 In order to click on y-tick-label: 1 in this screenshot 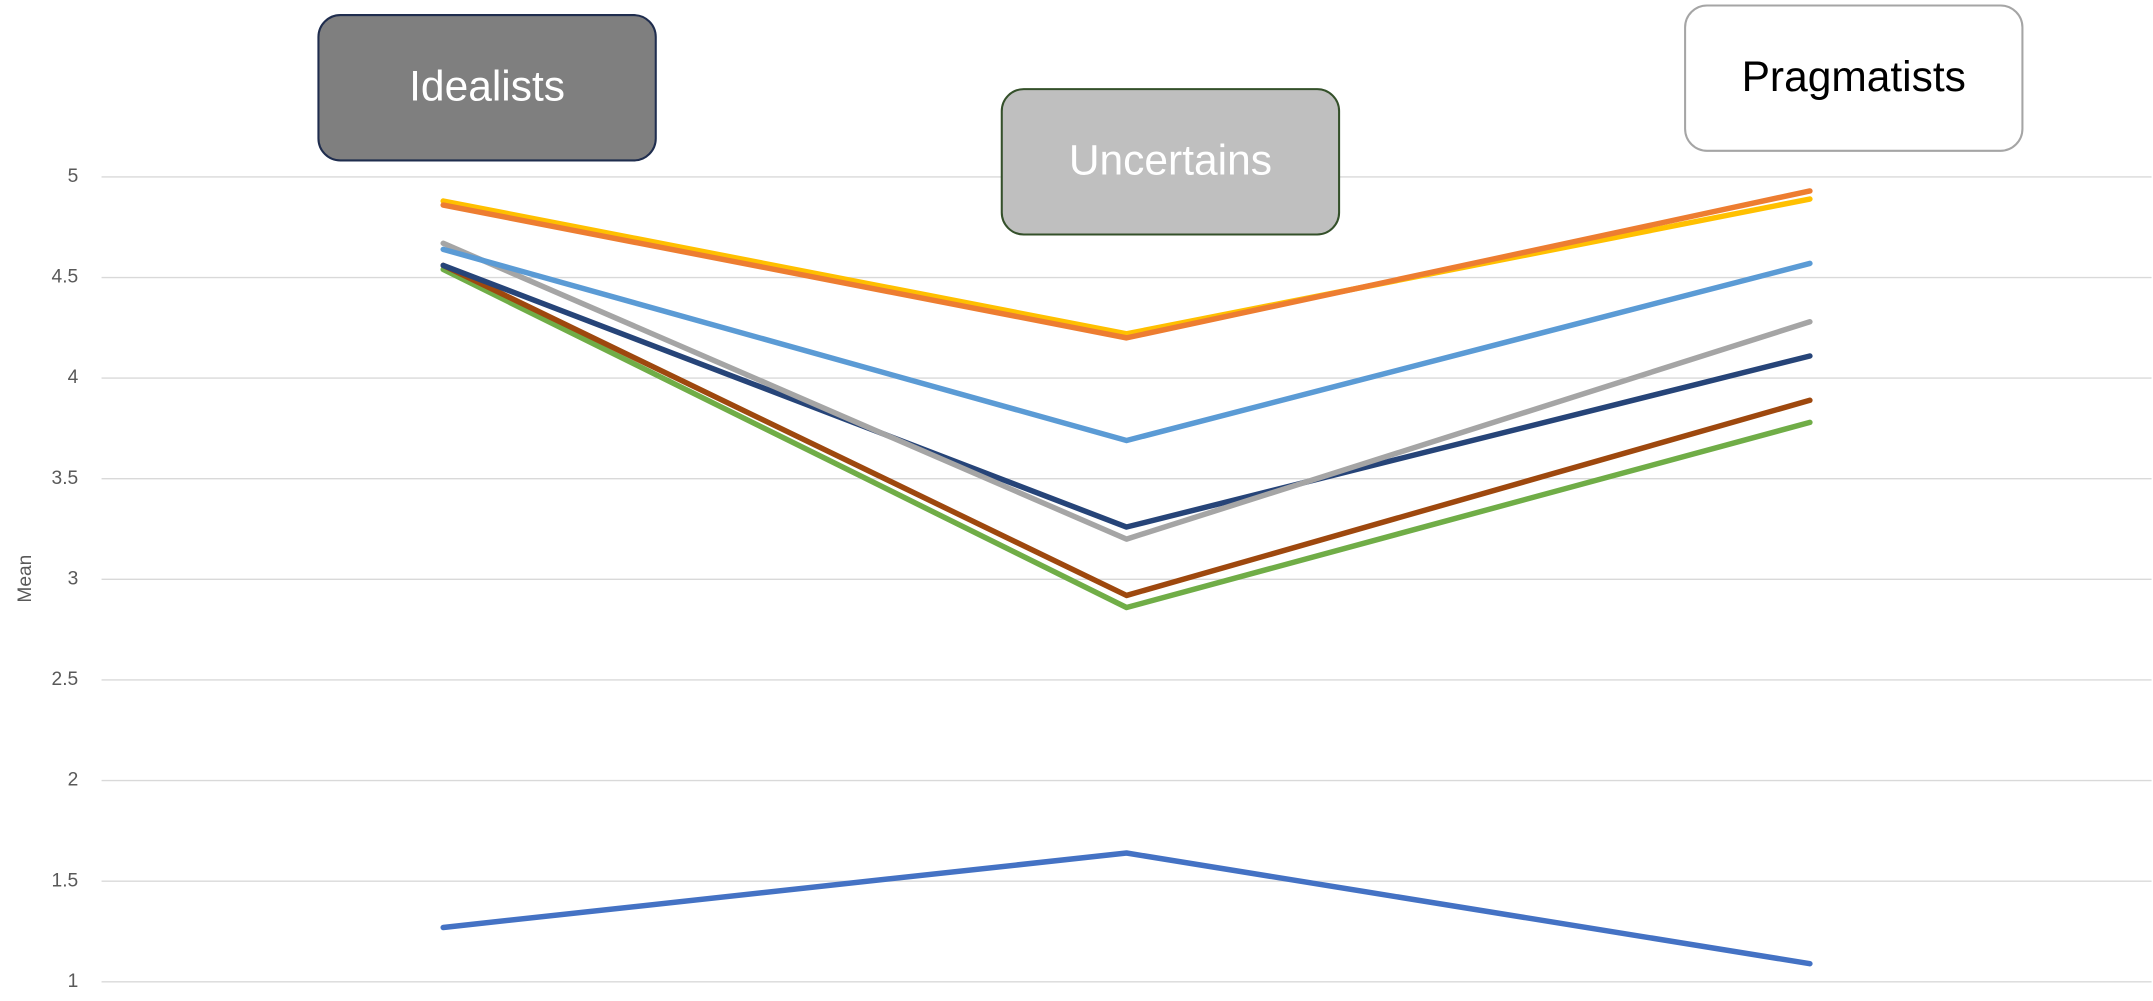, I will do `click(73, 981)`.